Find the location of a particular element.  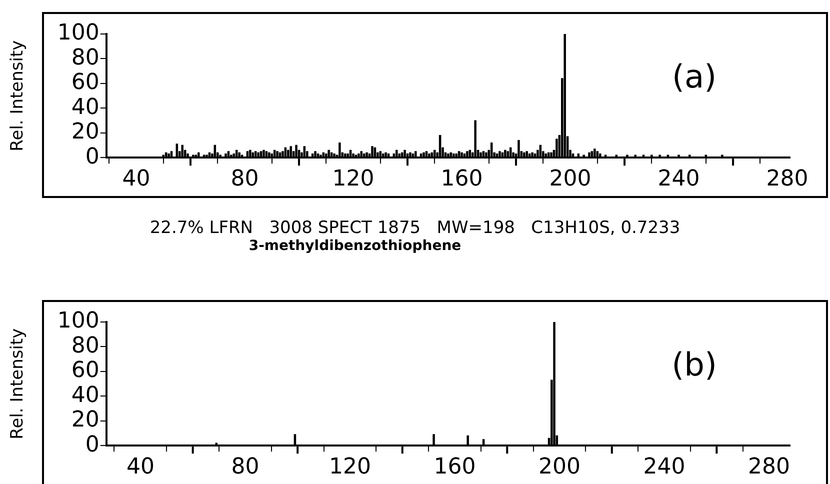

annotation: (a) is located at coordinates (694, 76).